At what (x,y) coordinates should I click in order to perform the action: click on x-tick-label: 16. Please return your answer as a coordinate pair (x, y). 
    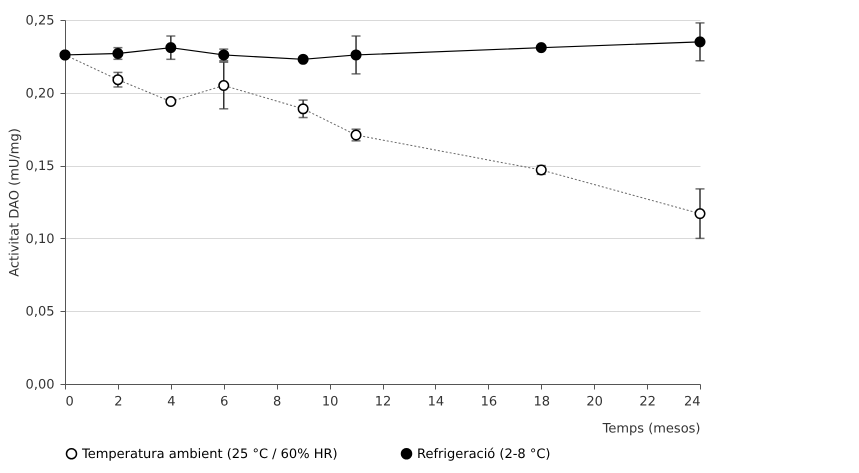
    Looking at the image, I should click on (489, 402).